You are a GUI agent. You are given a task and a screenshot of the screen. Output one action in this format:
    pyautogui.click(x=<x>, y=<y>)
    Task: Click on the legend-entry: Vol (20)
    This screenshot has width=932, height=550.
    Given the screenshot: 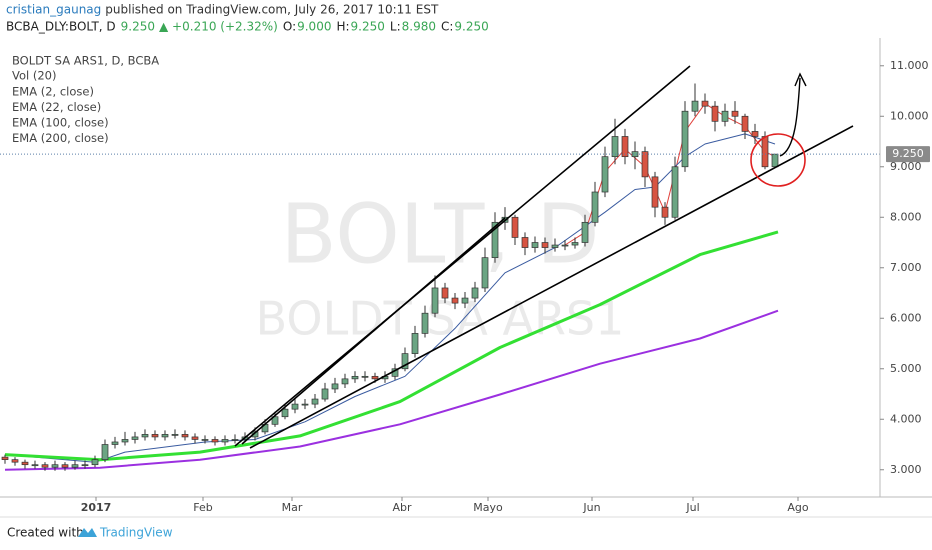 What is the action you would take?
    pyautogui.click(x=34, y=76)
    